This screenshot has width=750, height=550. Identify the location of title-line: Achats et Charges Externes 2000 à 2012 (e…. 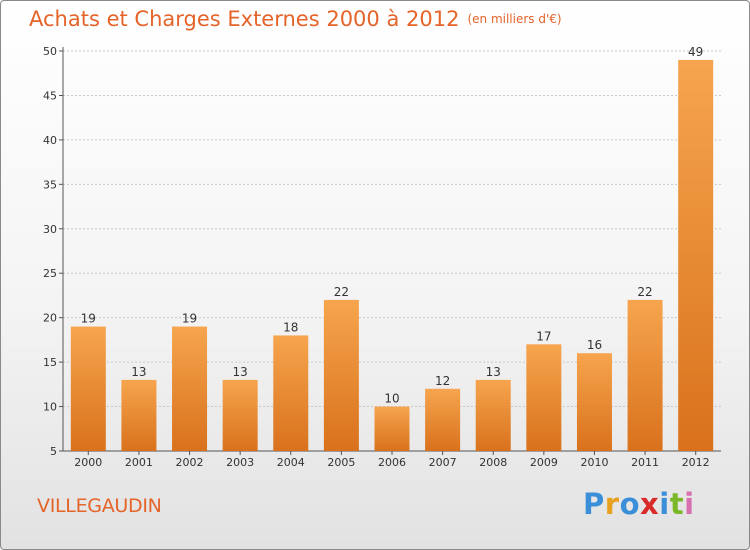
(295, 19).